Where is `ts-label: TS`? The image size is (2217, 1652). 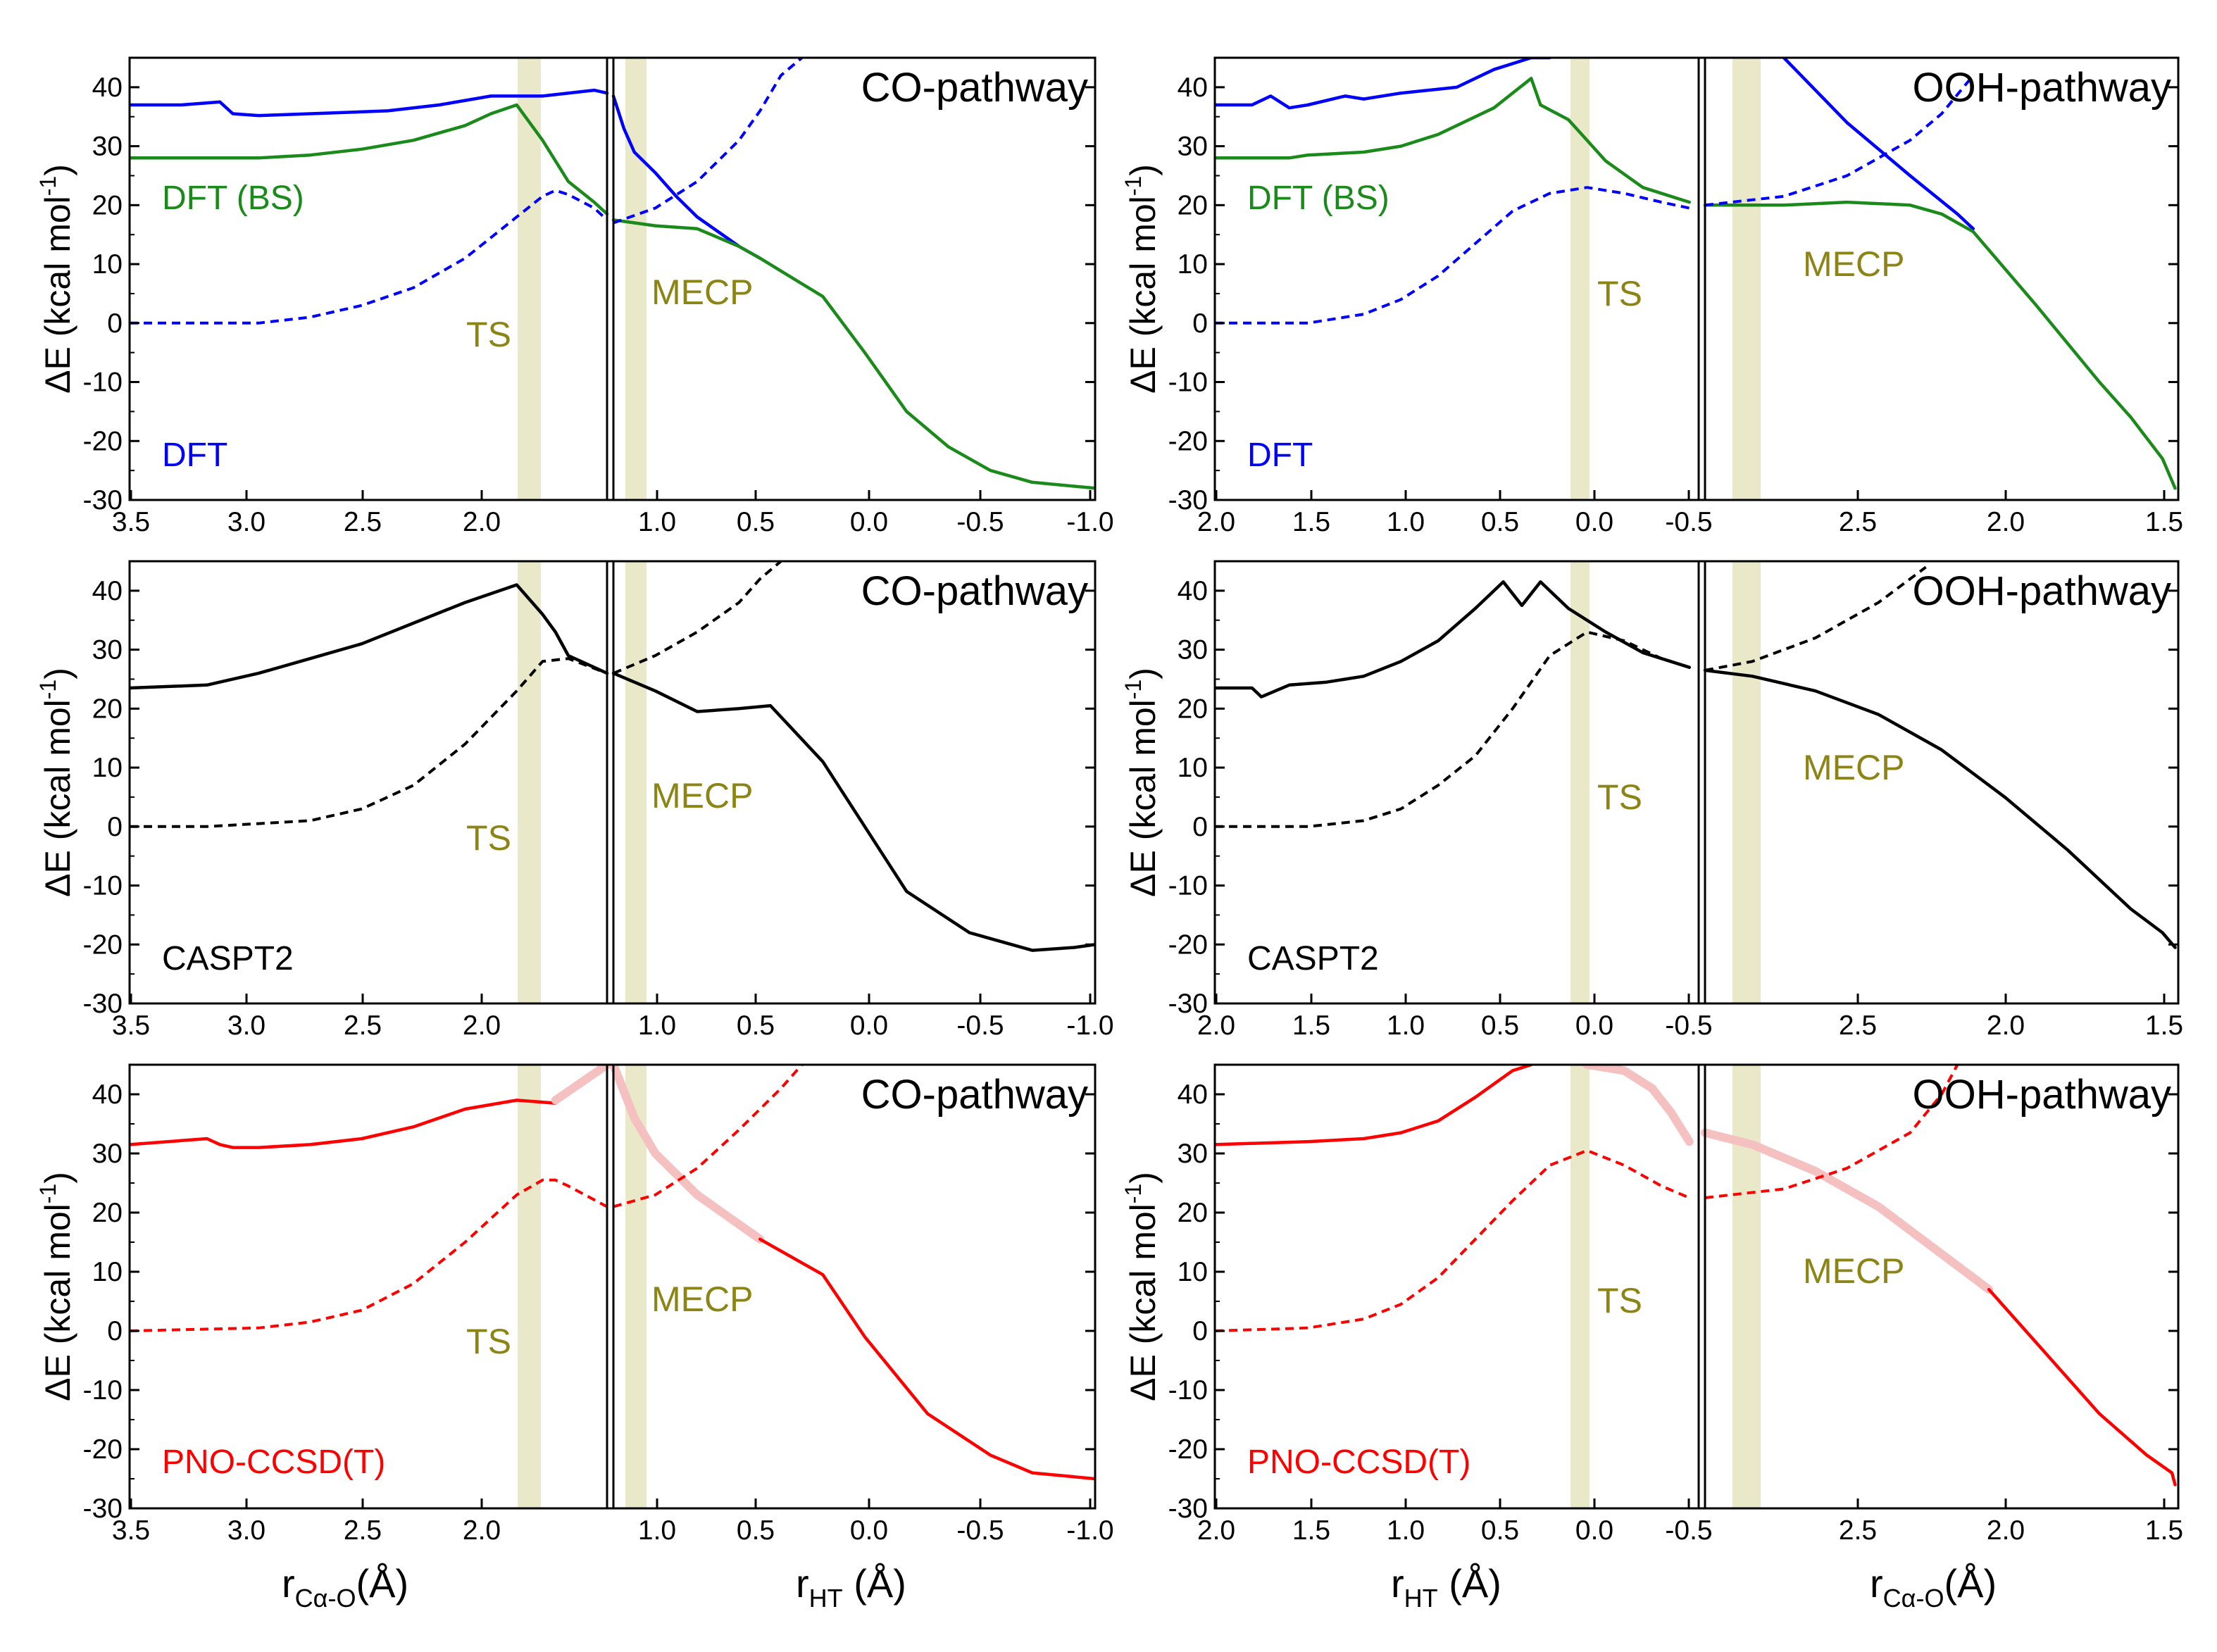 ts-label: TS is located at coordinates (1619, 1300).